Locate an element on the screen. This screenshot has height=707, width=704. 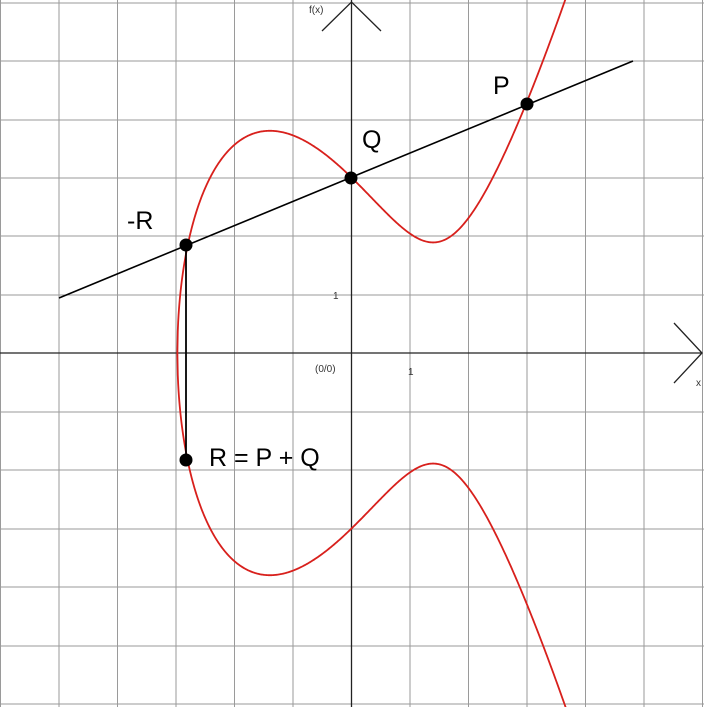
point-p is located at coordinates (527, 104).